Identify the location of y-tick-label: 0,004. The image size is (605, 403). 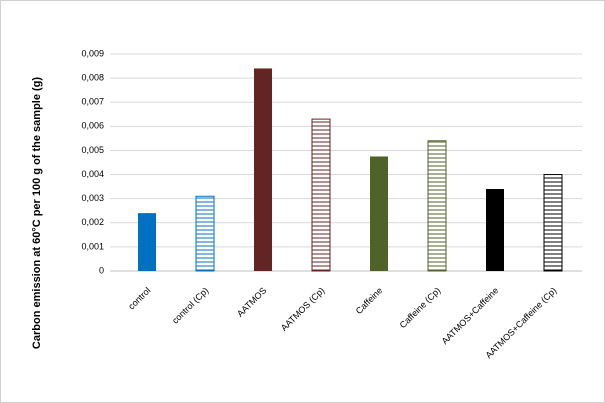
(92, 174).